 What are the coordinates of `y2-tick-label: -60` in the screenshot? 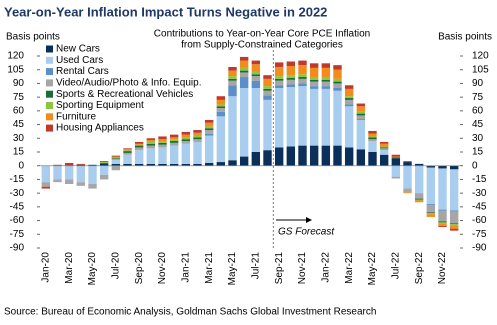 It's located at (479, 220).